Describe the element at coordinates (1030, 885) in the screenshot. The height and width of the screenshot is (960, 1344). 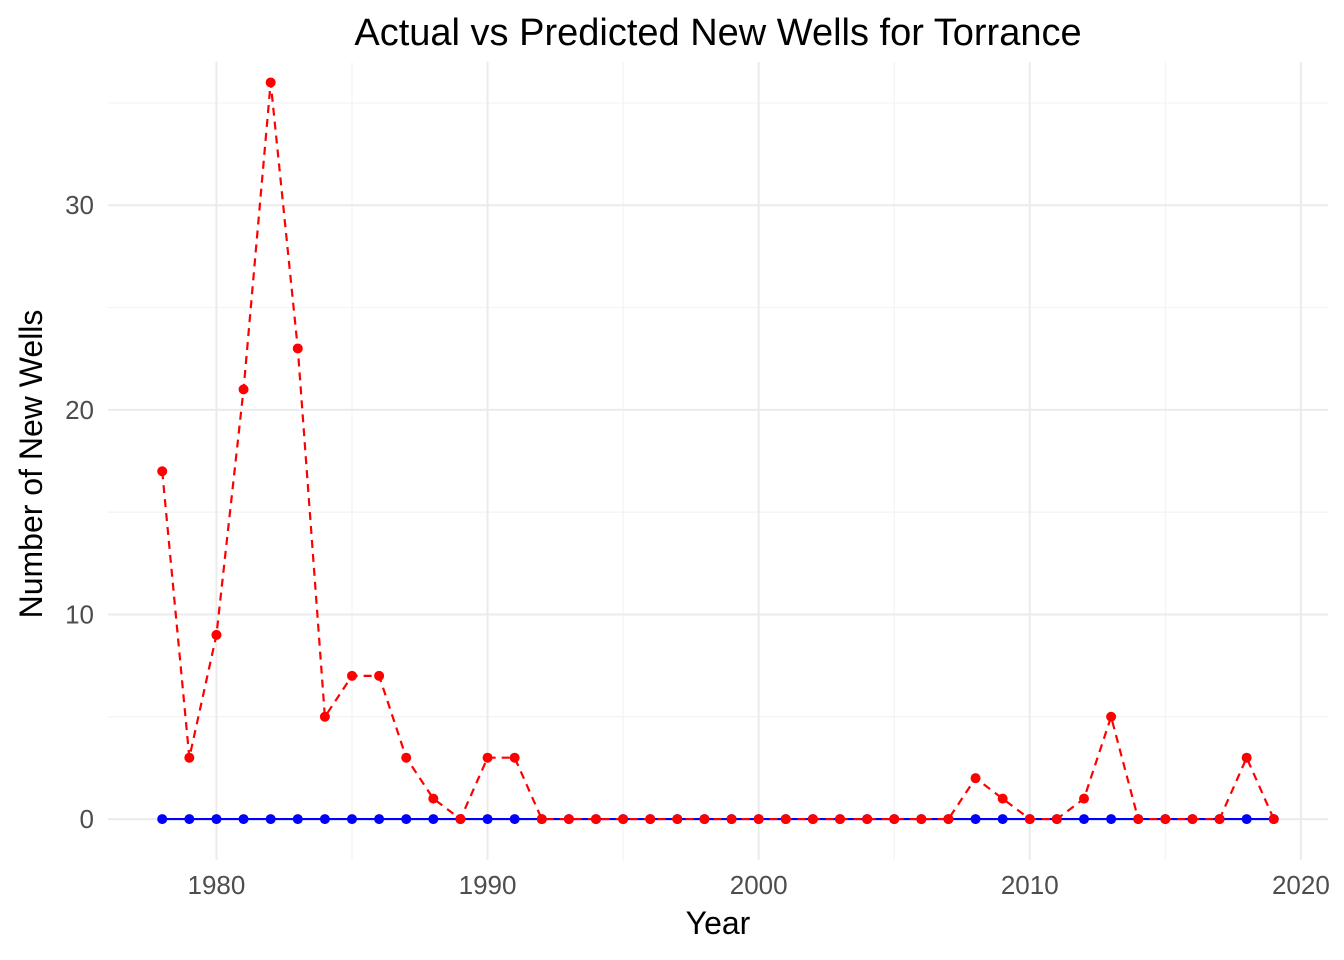
I see `x-tick-label: 2010` at that location.